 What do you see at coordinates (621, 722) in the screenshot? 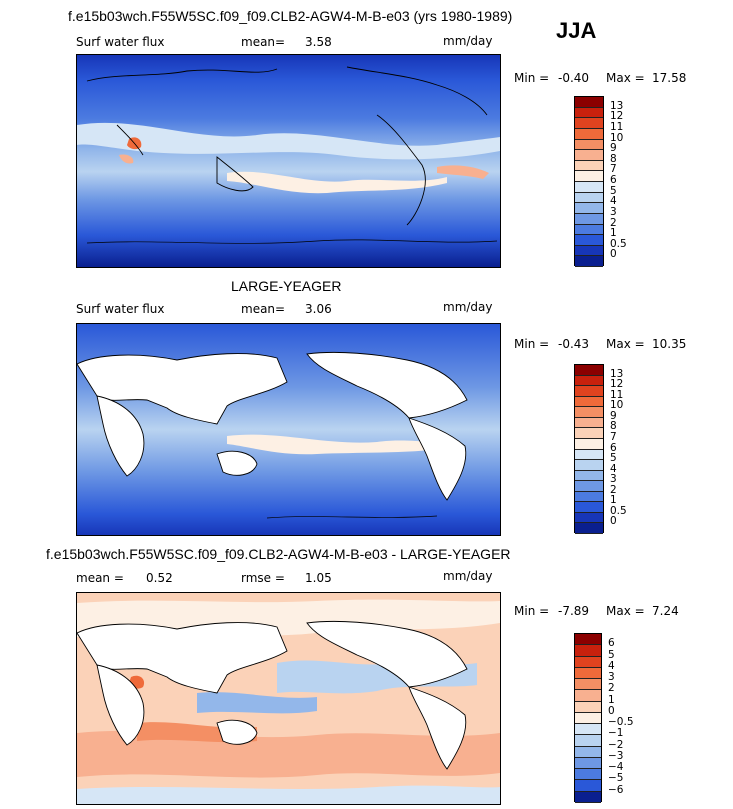
I see `colorbar-tick-label: −0.5` at bounding box center [621, 722].